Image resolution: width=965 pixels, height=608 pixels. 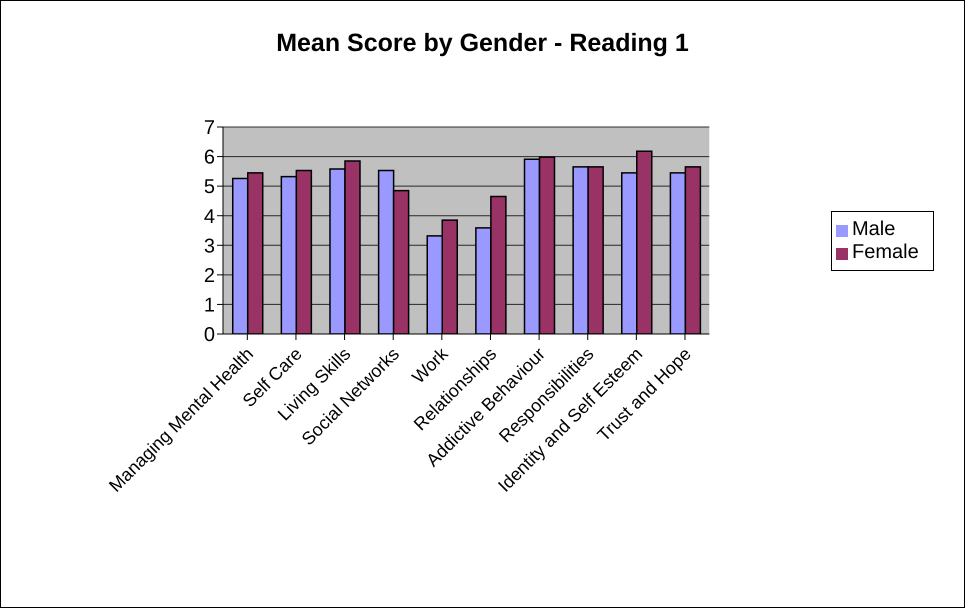 I want to click on y-tick-label: 1, so click(x=209, y=305).